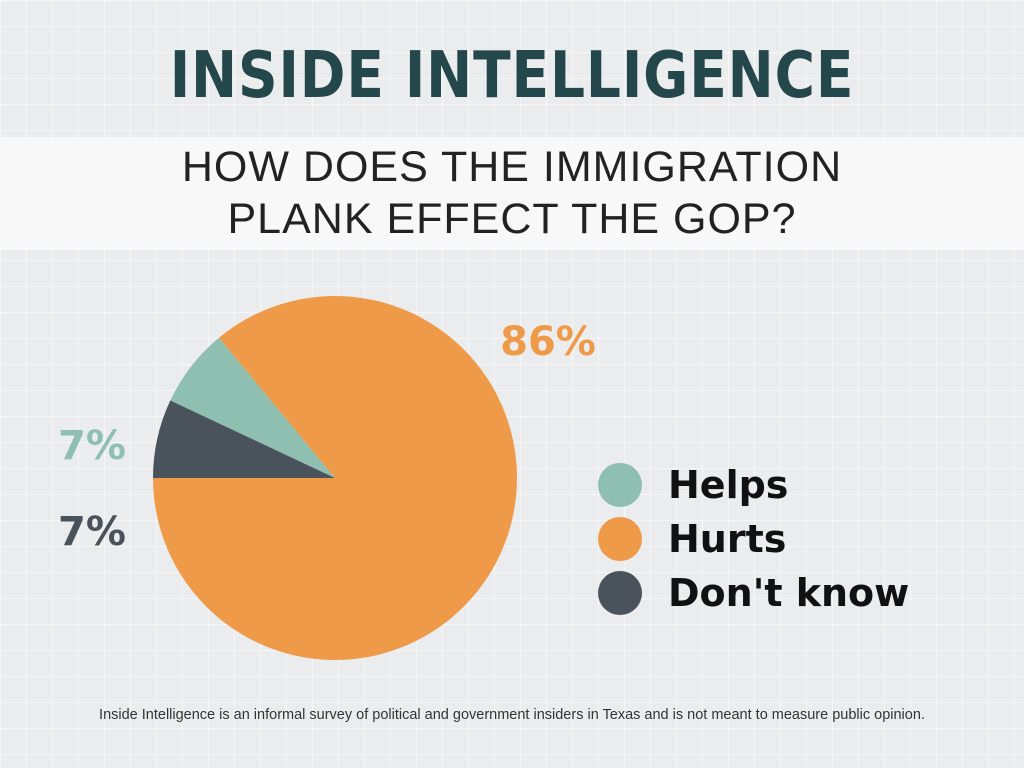 Image resolution: width=1024 pixels, height=768 pixels. I want to click on legend-item-dont-know: Don't know, so click(753, 593).